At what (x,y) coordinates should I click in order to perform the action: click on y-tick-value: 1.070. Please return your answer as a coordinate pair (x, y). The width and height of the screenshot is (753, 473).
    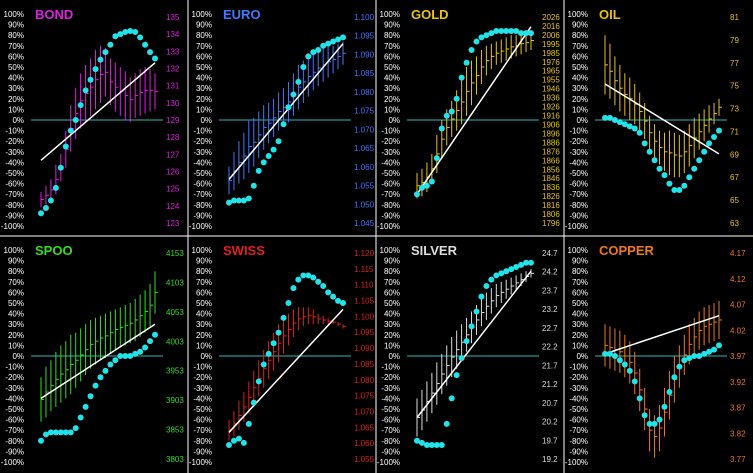
    Looking at the image, I should click on (364, 411).